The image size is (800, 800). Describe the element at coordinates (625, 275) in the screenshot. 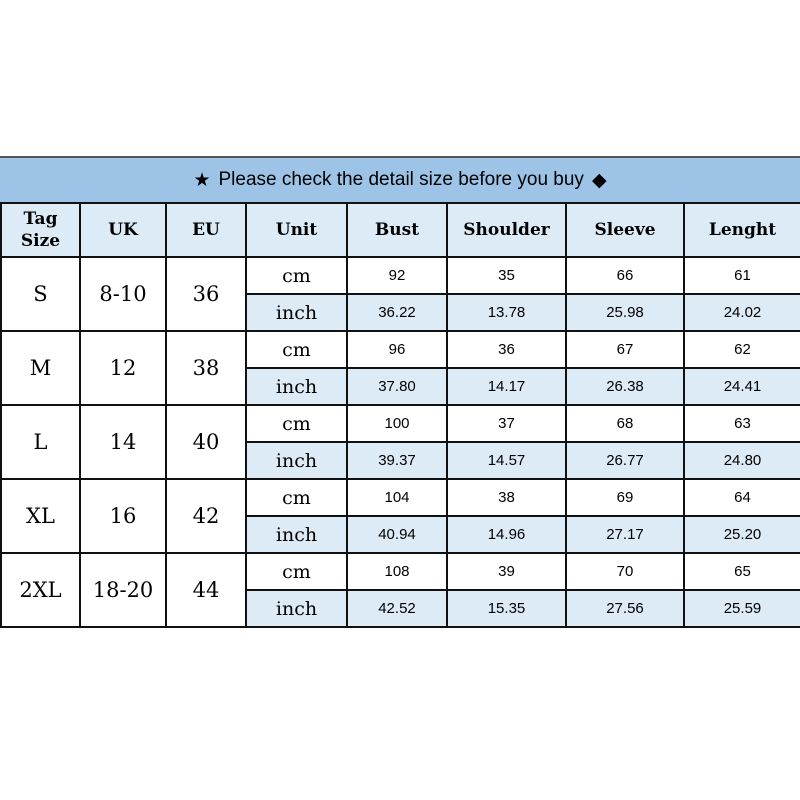

I see `sleeve-cell: 66` at that location.